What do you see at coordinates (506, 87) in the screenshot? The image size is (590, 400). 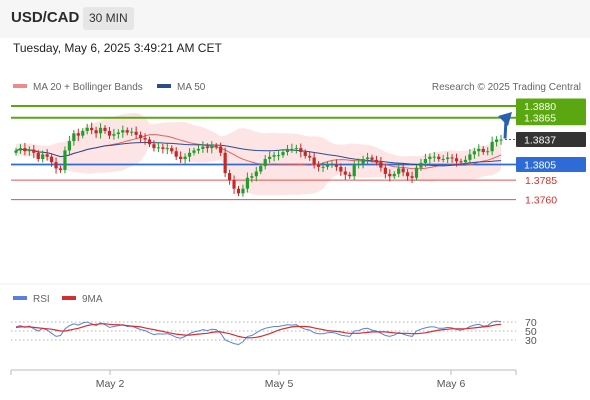 I see `attribution-text: Research © 2025 Trading Central` at bounding box center [506, 87].